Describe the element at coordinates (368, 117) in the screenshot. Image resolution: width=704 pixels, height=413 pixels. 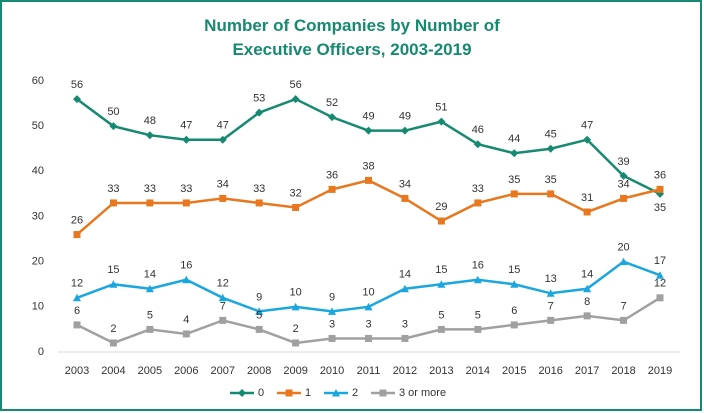
I see `data-label: 49` at that location.